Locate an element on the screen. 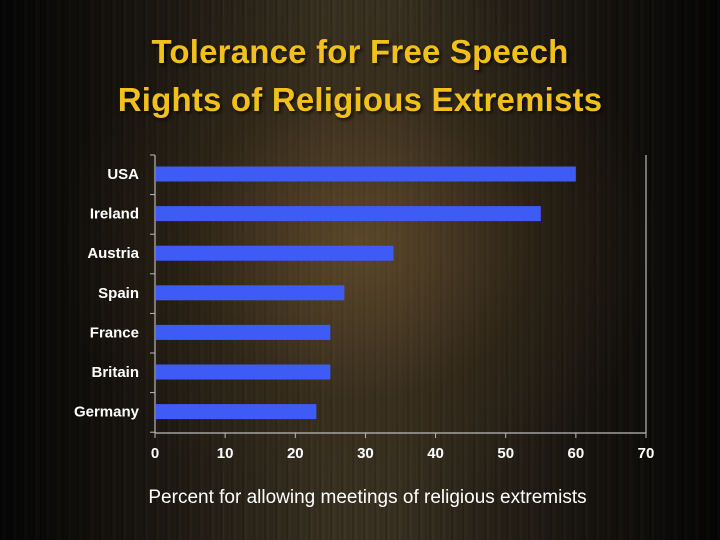 The height and width of the screenshot is (540, 720). x-tick-label: 0 is located at coordinates (155, 453).